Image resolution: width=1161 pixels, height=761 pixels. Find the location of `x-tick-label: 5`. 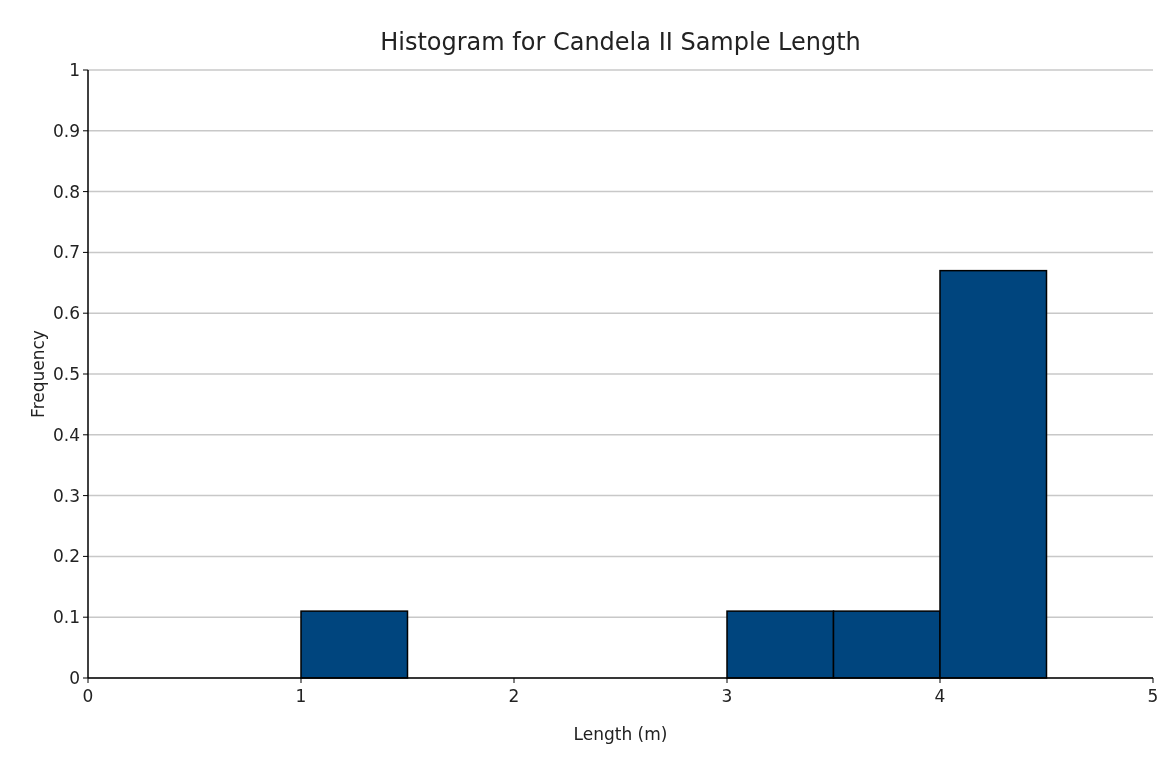

x-tick-label: 5 is located at coordinates (1153, 696).